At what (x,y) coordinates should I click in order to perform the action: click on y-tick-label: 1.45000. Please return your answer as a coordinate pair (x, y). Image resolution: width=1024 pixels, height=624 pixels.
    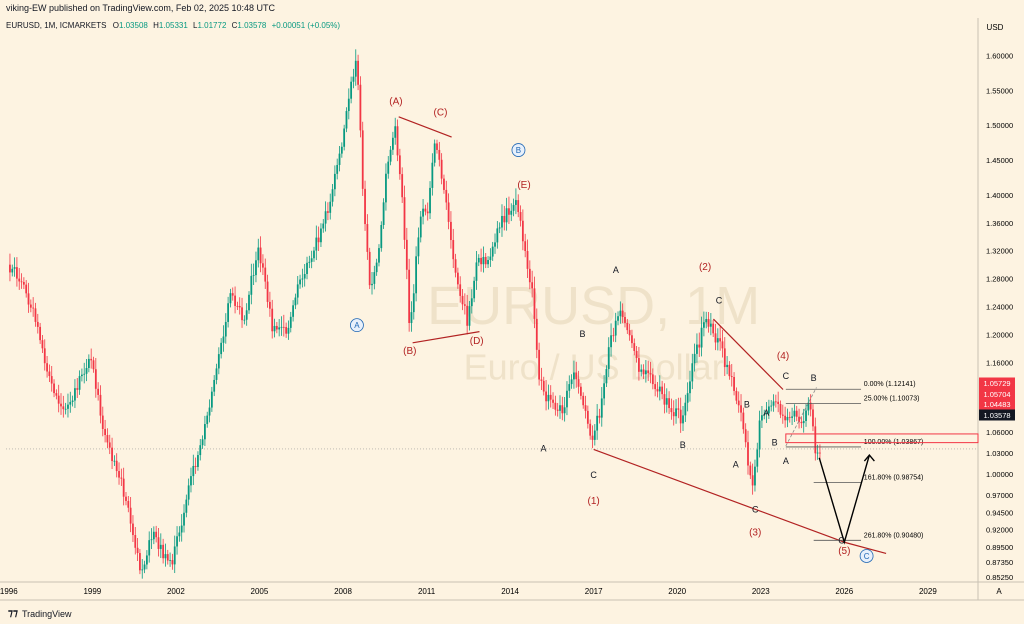
    Looking at the image, I should click on (999, 160).